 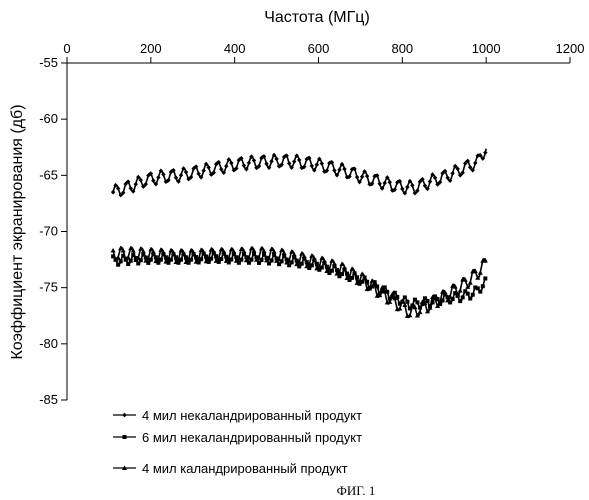 What do you see at coordinates (245, 468) in the screenshot?
I see `legend-label: 4 мил каландрированный продукт` at bounding box center [245, 468].